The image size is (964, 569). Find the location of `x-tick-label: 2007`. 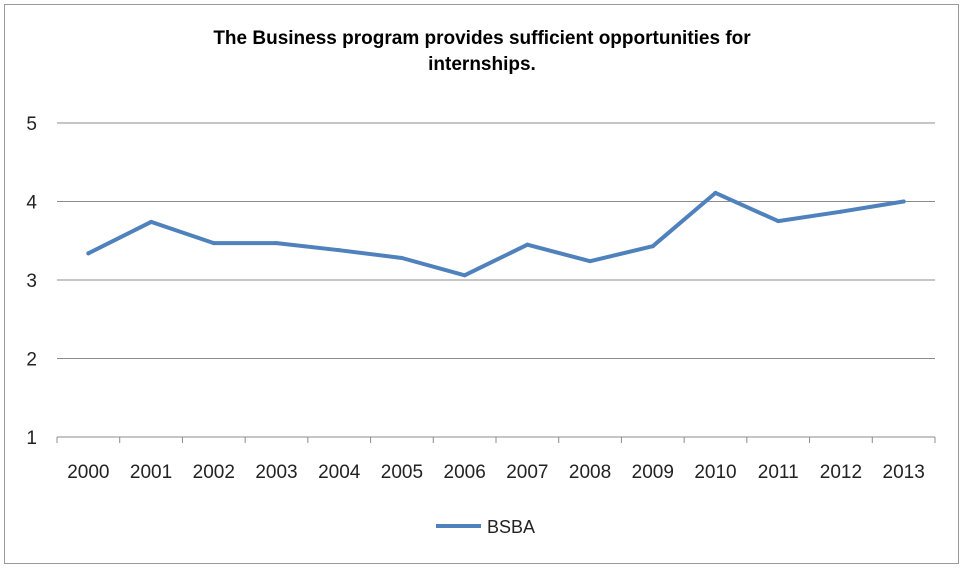

x-tick-label: 2007 is located at coordinates (527, 472).